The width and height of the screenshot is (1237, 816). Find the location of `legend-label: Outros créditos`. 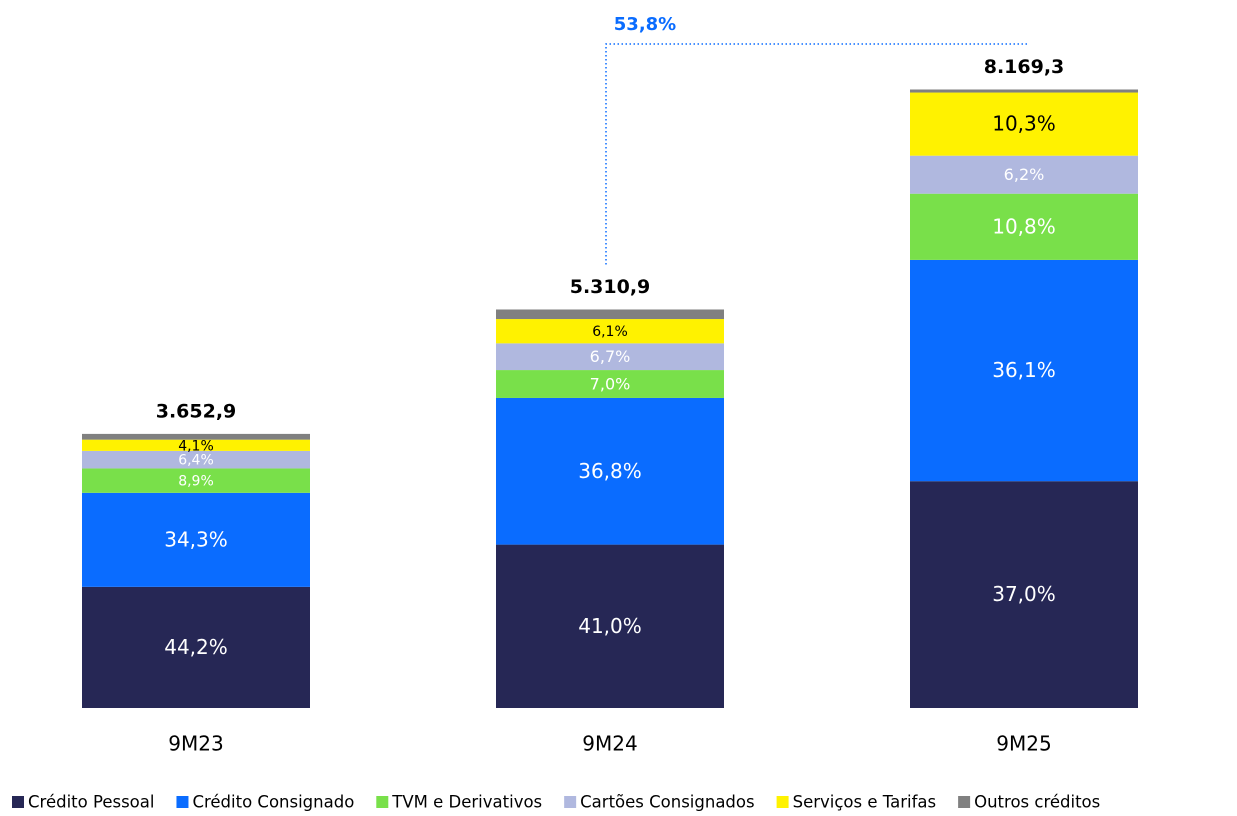

legend-label: Outros créditos is located at coordinates (1037, 802).